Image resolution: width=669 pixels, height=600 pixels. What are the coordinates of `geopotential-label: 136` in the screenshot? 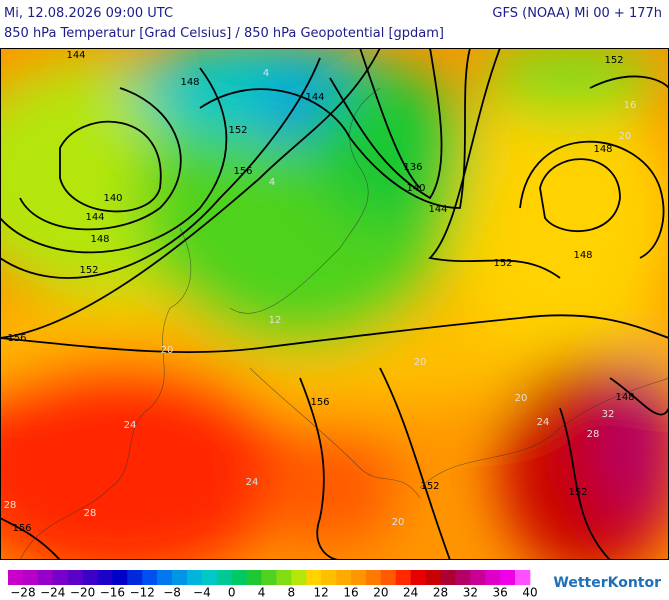 It's located at (412, 167).